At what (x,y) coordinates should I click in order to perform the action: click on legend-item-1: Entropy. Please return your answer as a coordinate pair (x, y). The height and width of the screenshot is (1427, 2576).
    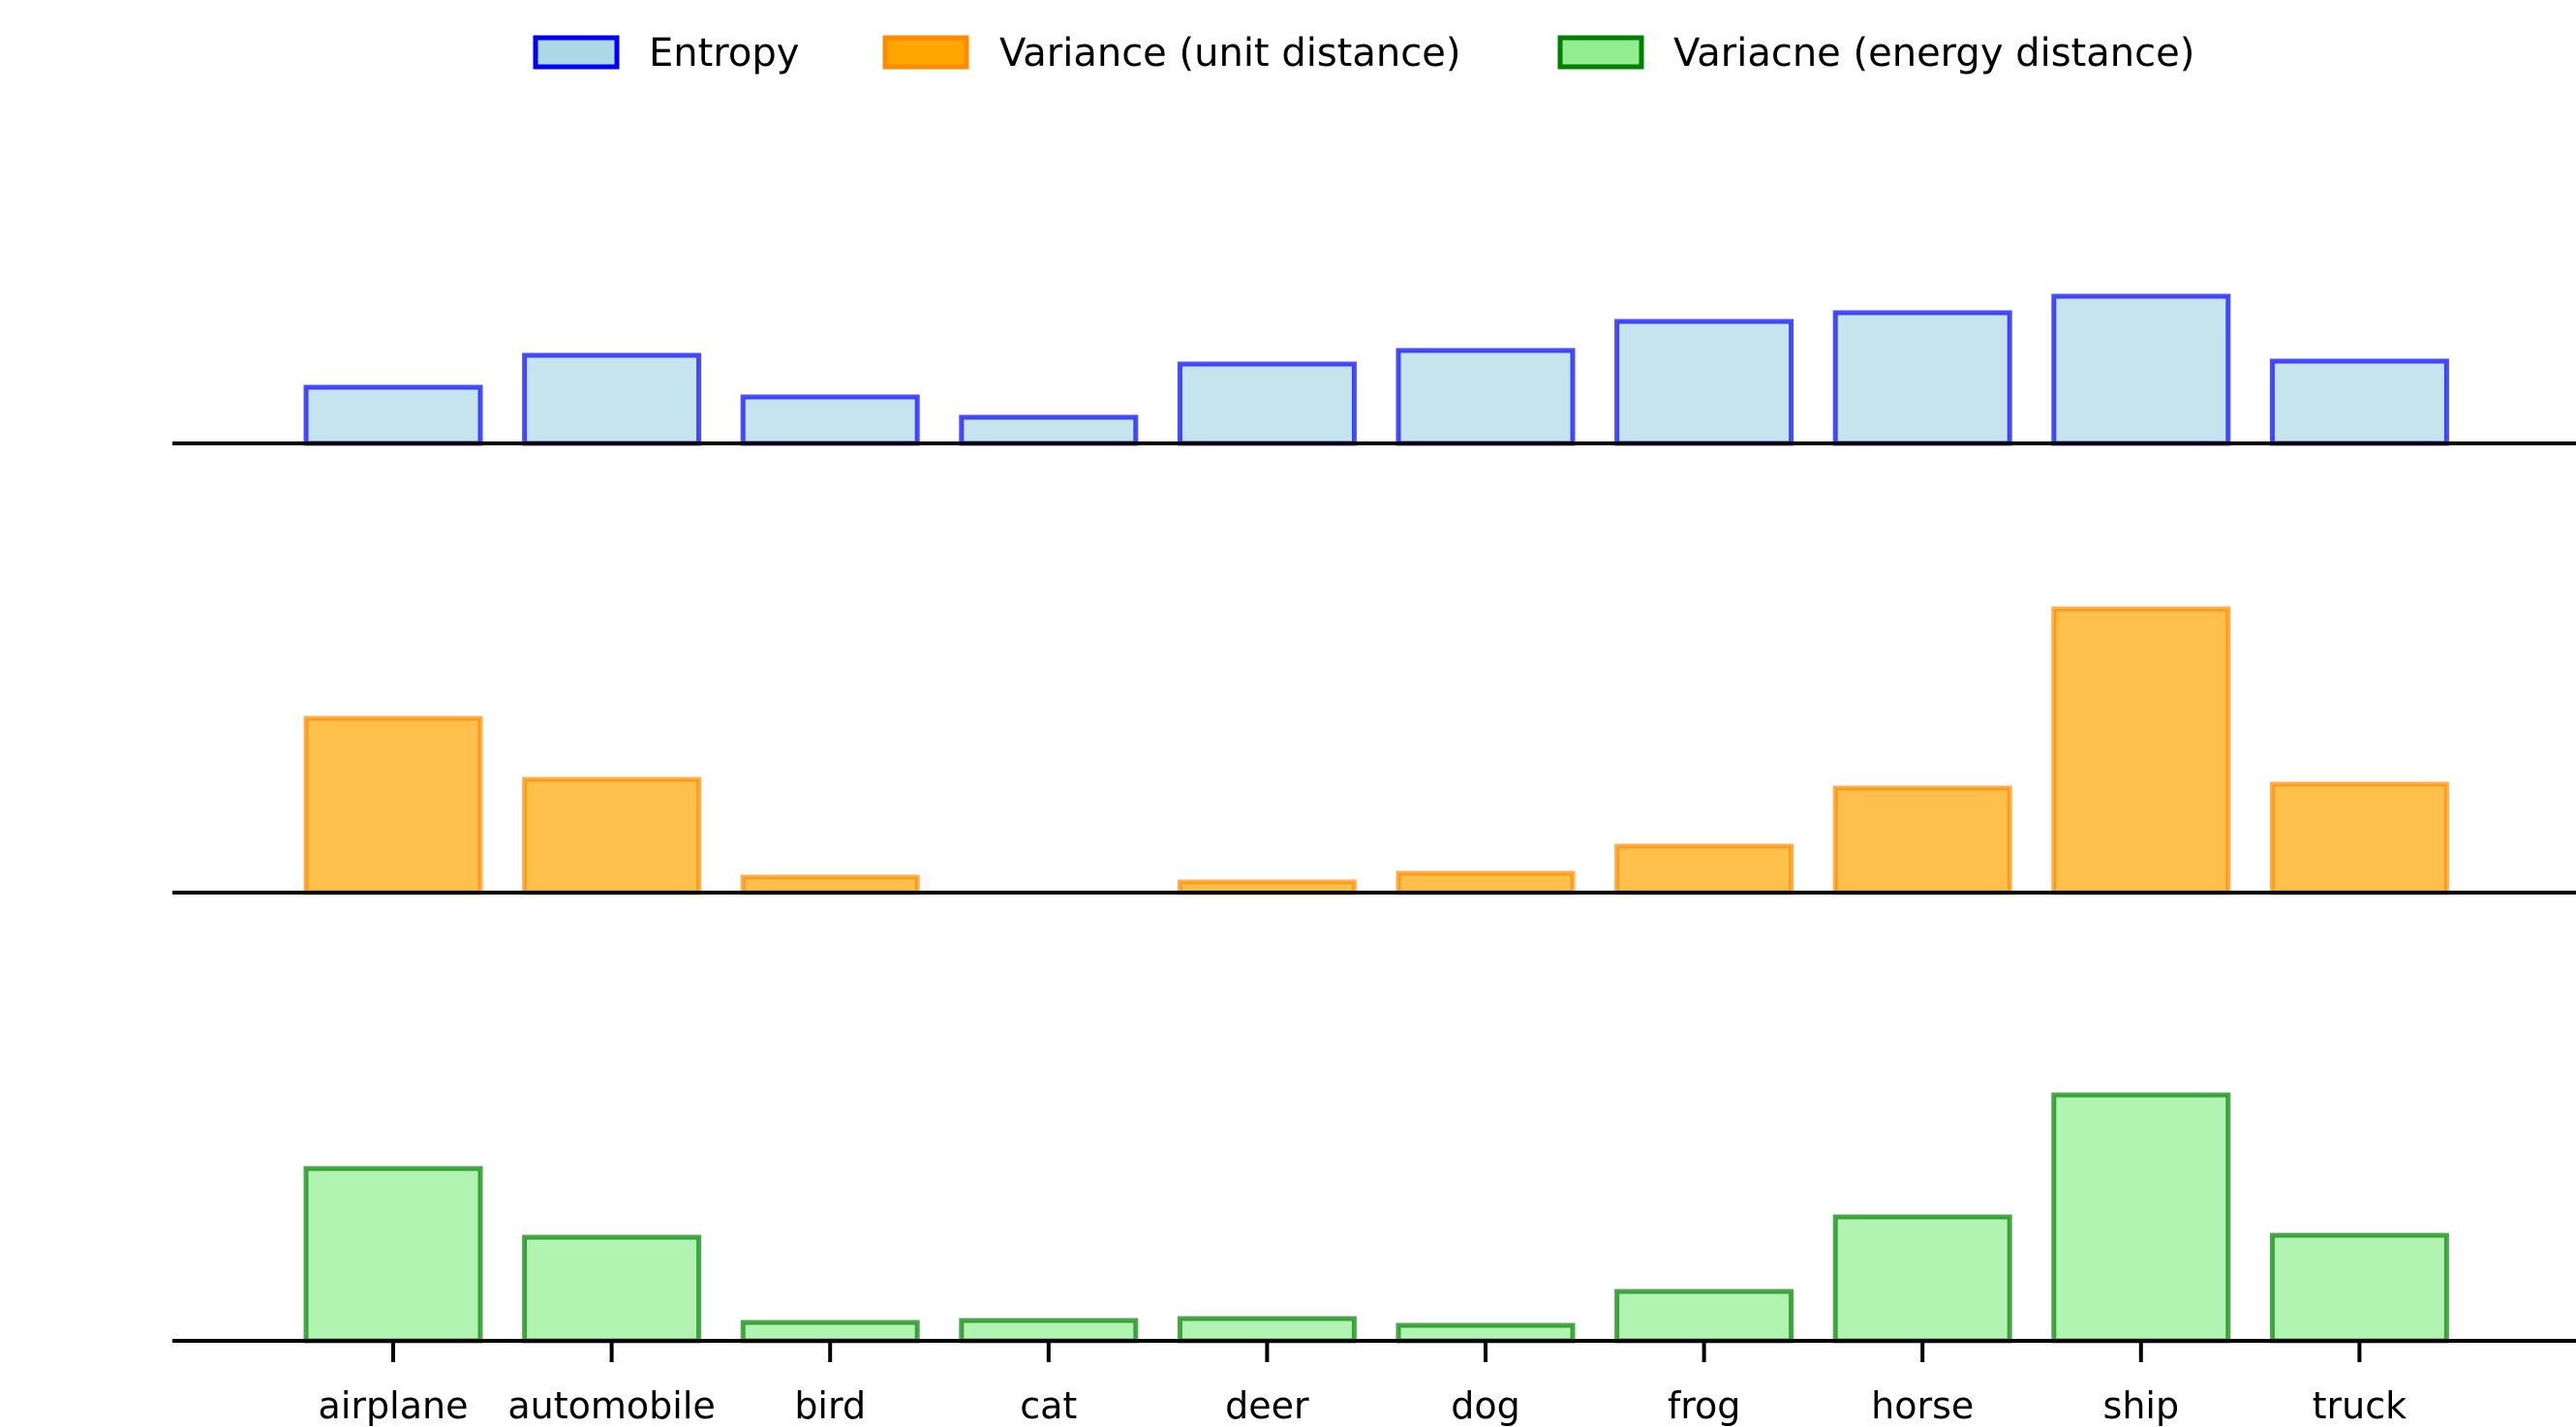
    Looking at the image, I should click on (666, 53).